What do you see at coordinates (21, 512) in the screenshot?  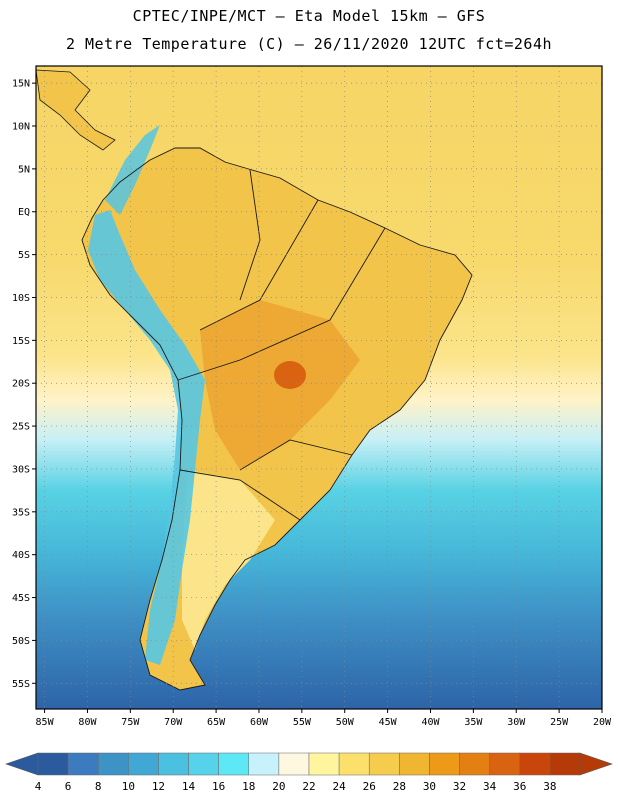 I see `latitude-label: 35S` at bounding box center [21, 512].